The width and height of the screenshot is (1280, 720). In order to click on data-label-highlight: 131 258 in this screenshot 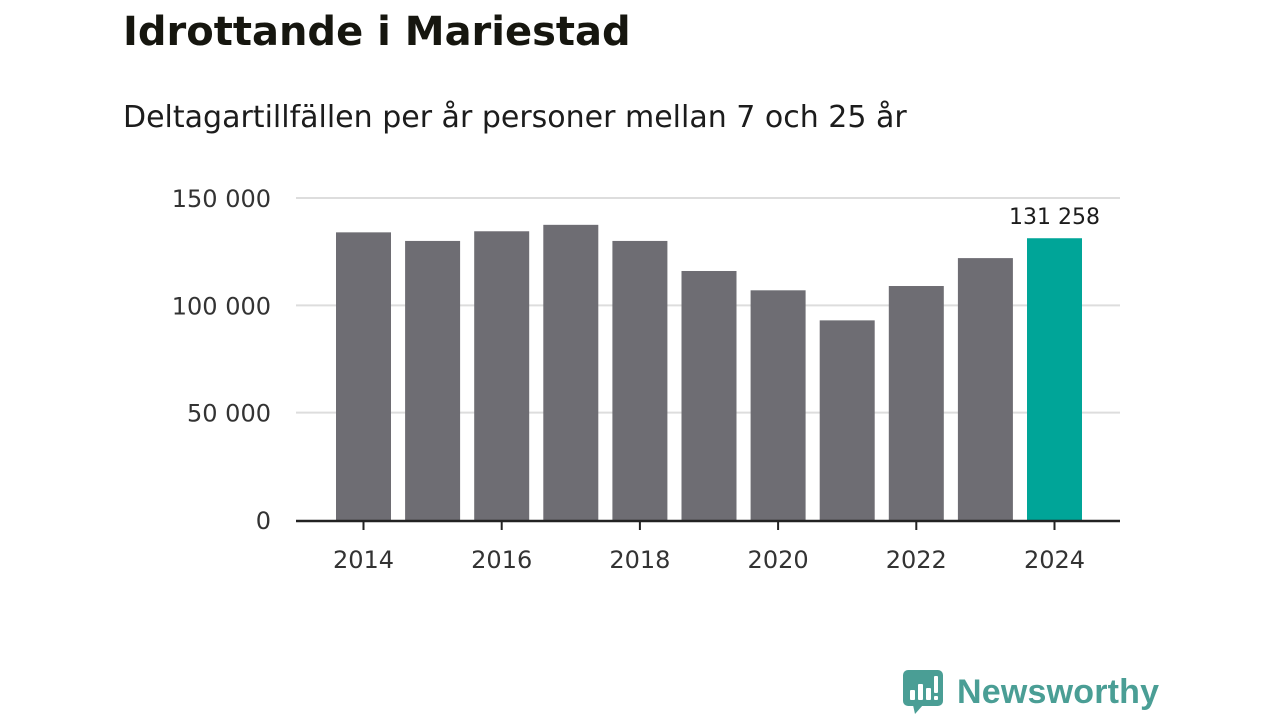, I will do `click(1054, 217)`.